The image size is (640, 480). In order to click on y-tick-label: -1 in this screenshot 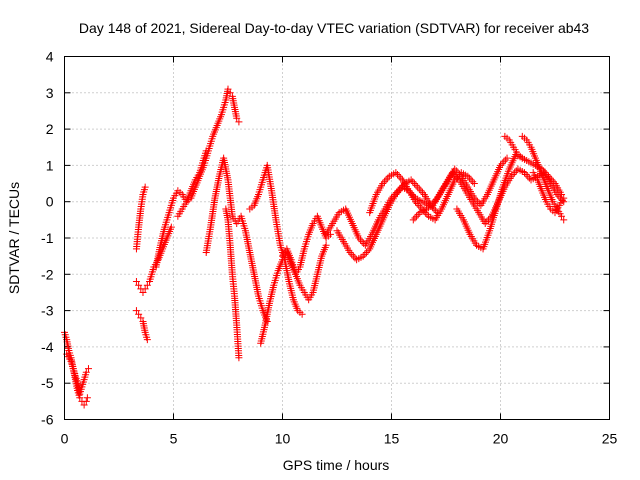, I will do `click(47, 238)`.